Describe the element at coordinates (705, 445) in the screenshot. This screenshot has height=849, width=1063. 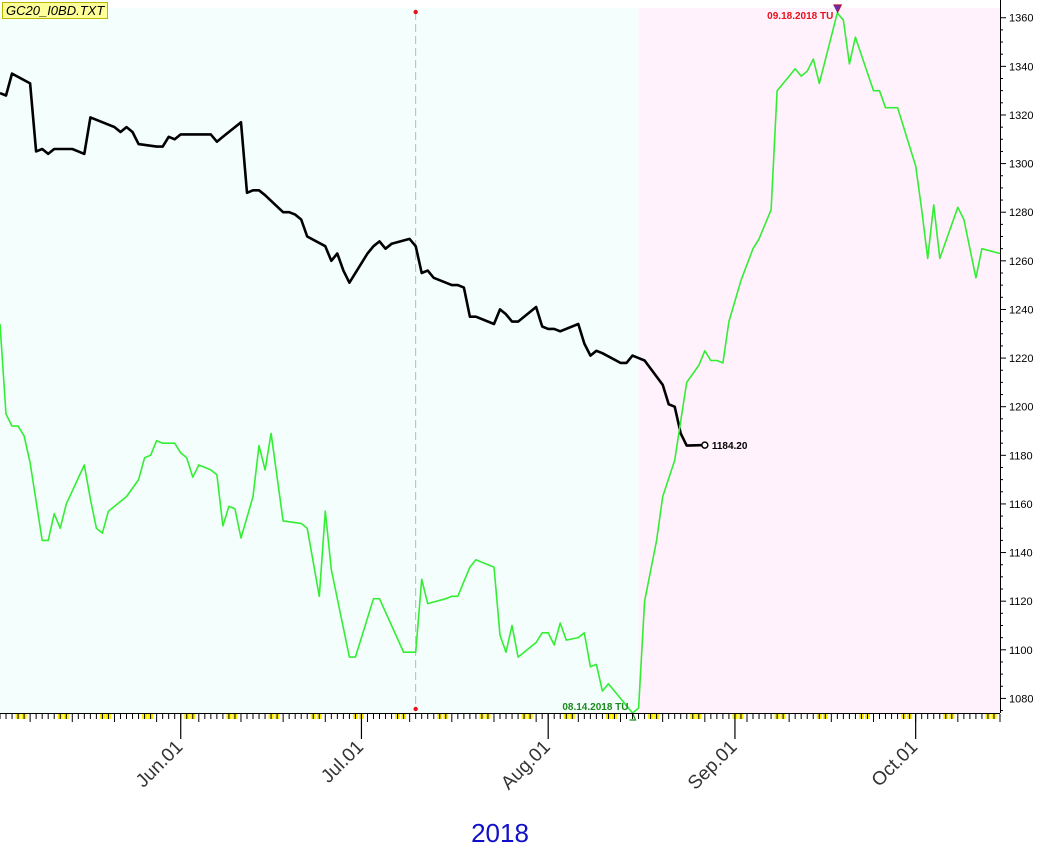
I see `last-price-point` at that location.